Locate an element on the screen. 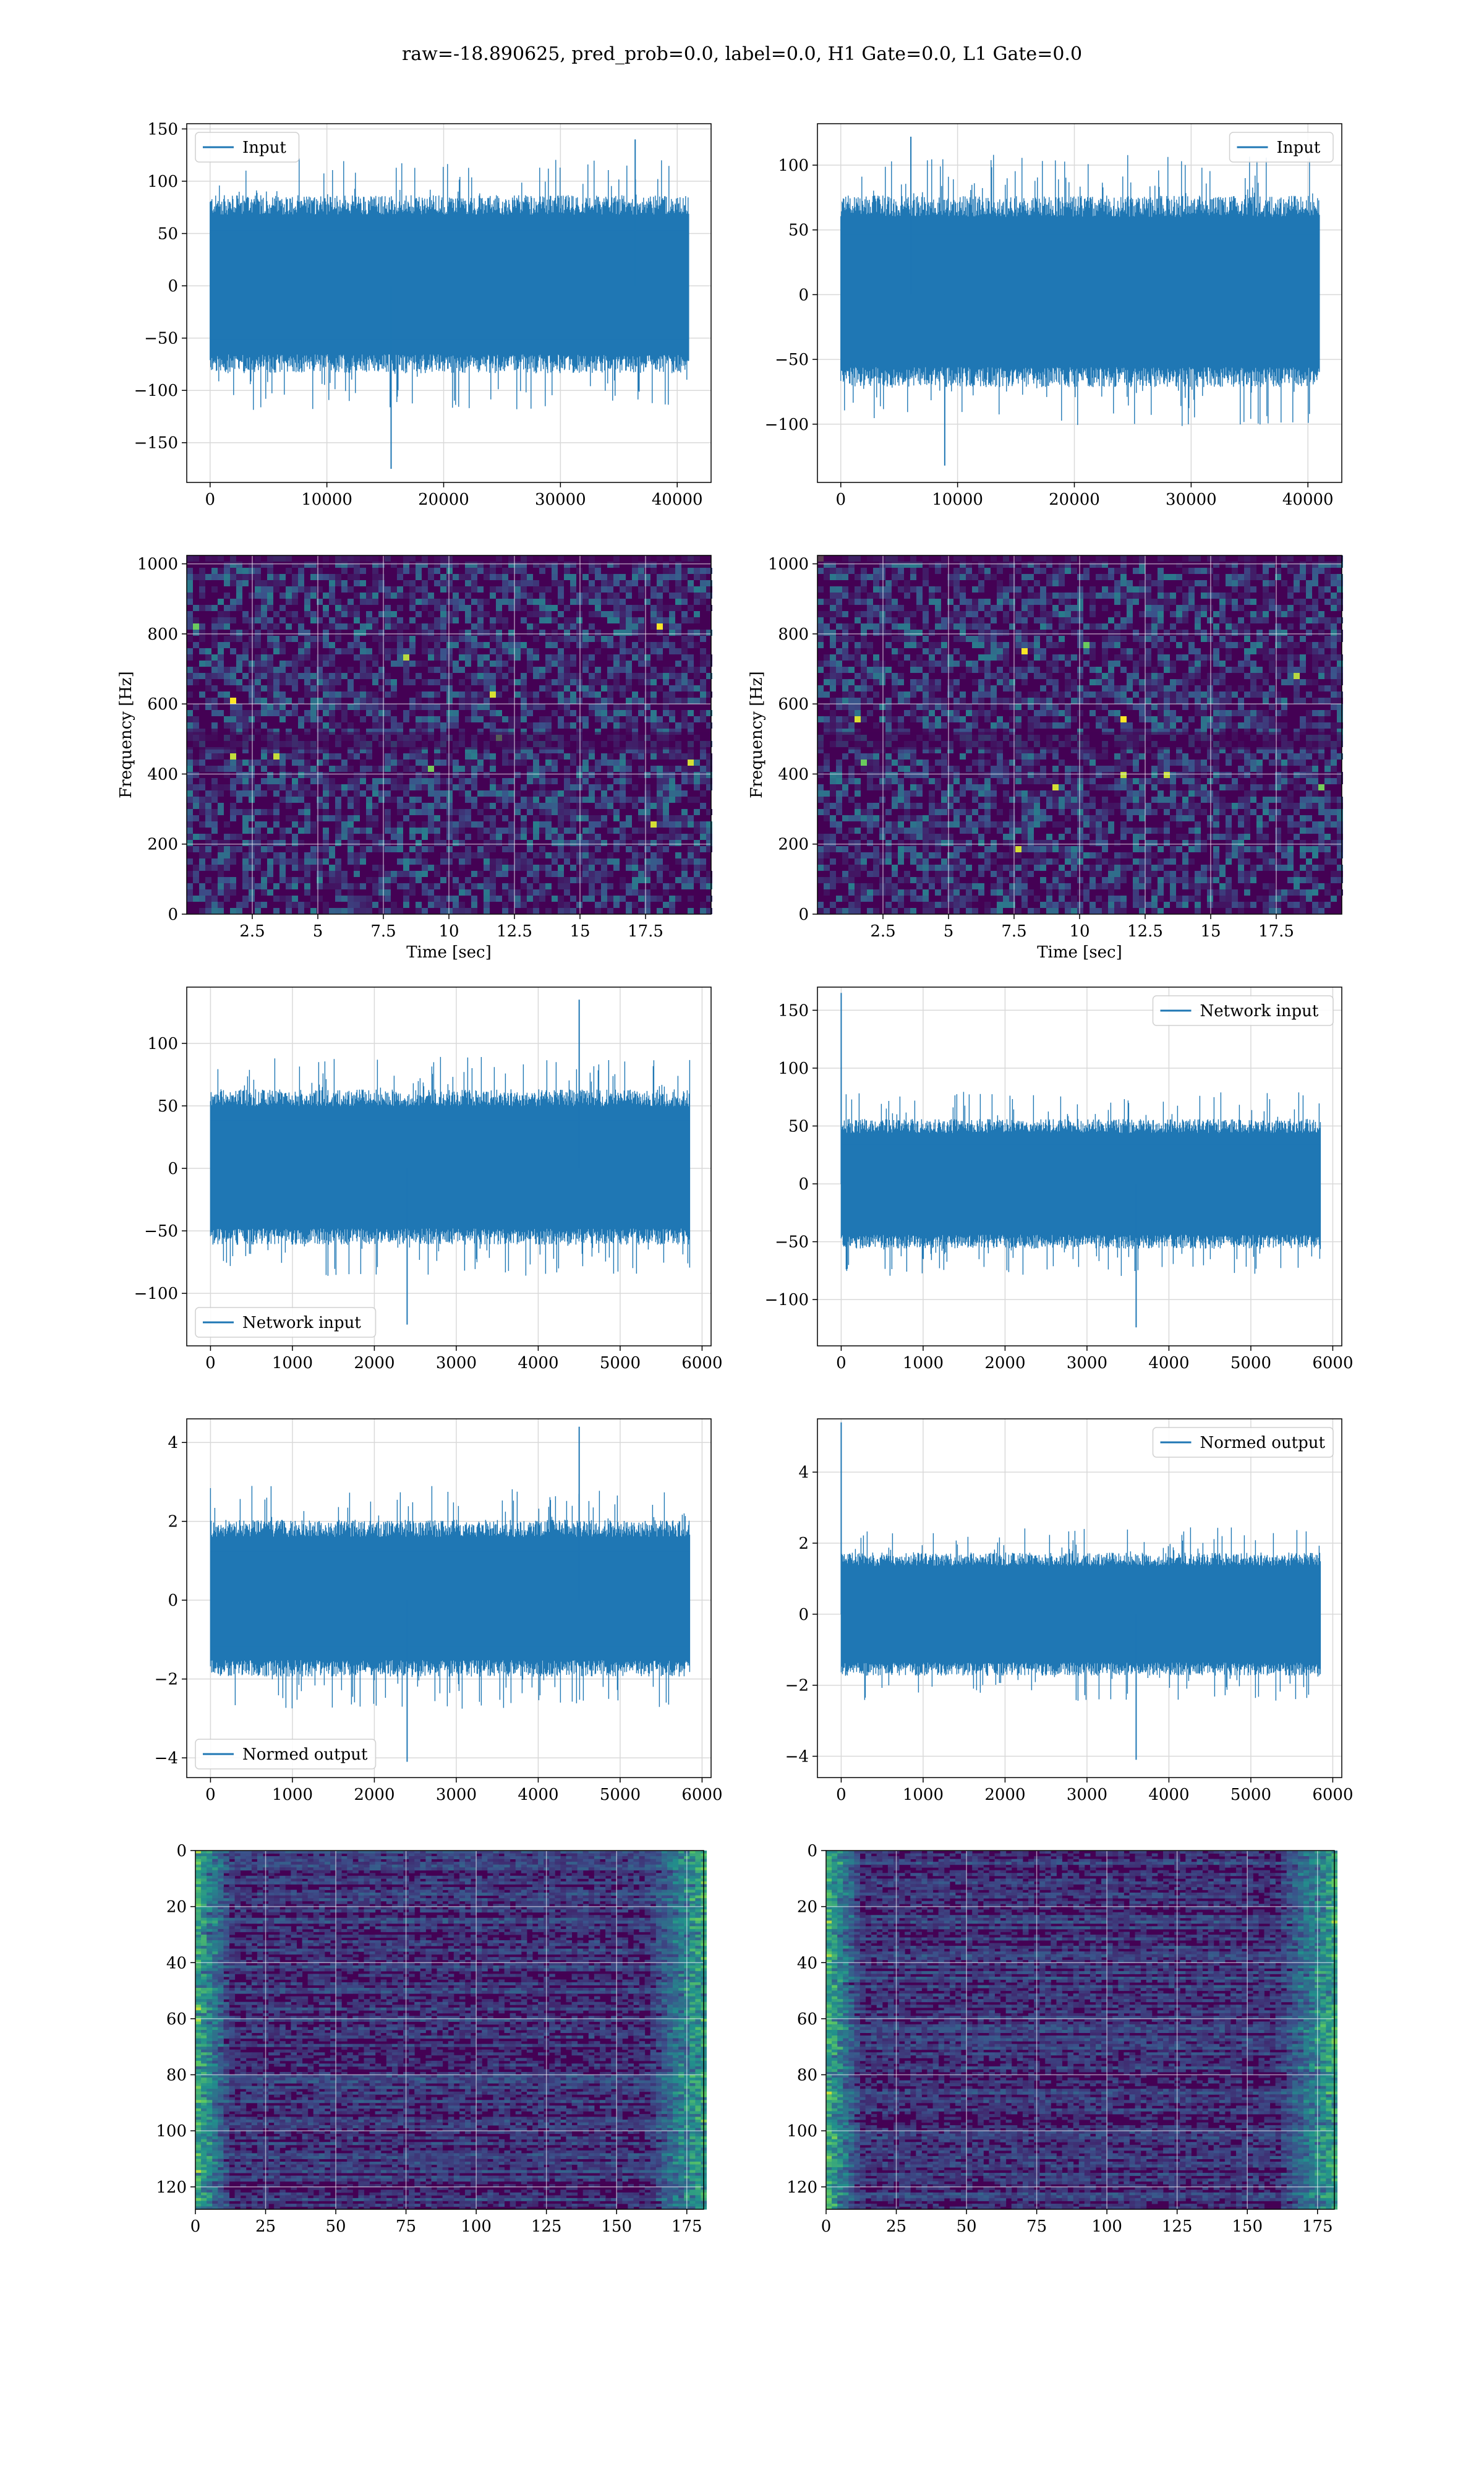 This screenshot has height=2474, width=1484. x-tick-label: 75 is located at coordinates (1036, 2226).